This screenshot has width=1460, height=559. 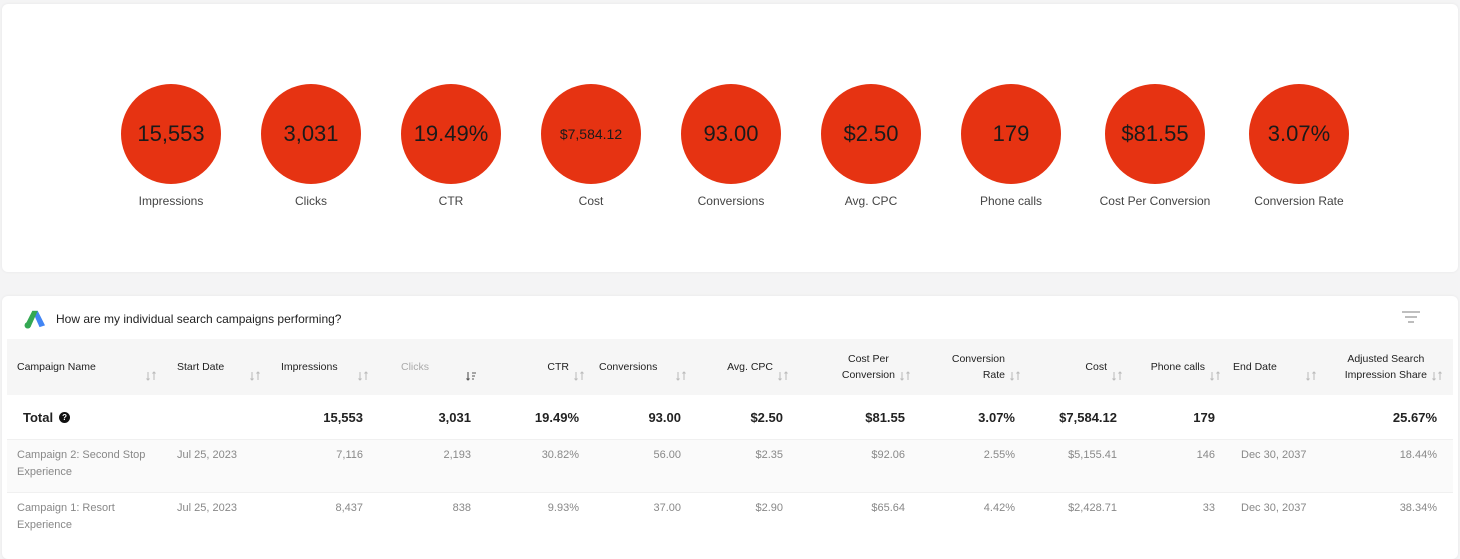 I want to click on kpi-phone-calls: 179 Phone calls, so click(x=1011, y=146).